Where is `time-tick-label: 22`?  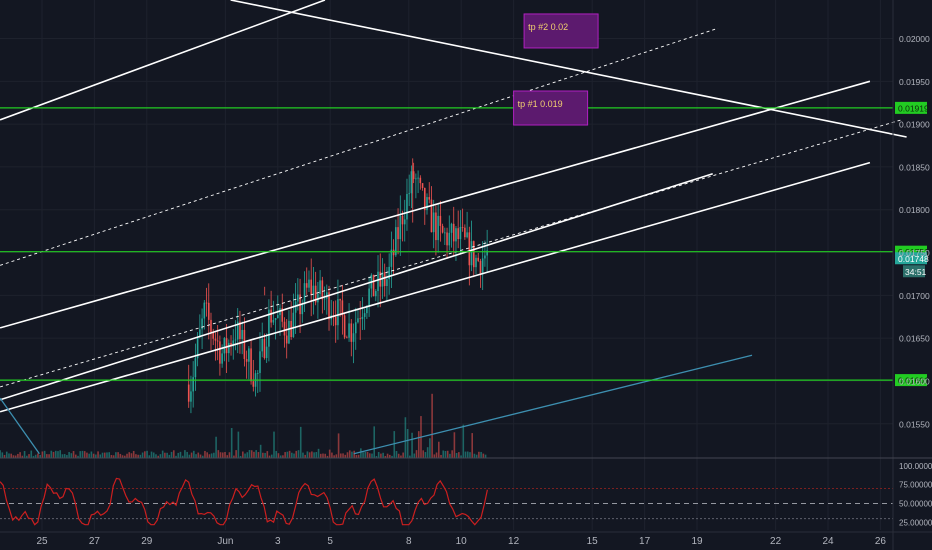 time-tick-label: 22 is located at coordinates (776, 541).